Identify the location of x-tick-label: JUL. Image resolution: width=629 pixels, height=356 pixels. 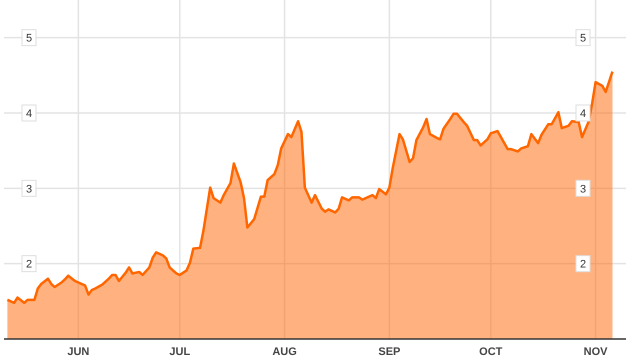
(179, 351).